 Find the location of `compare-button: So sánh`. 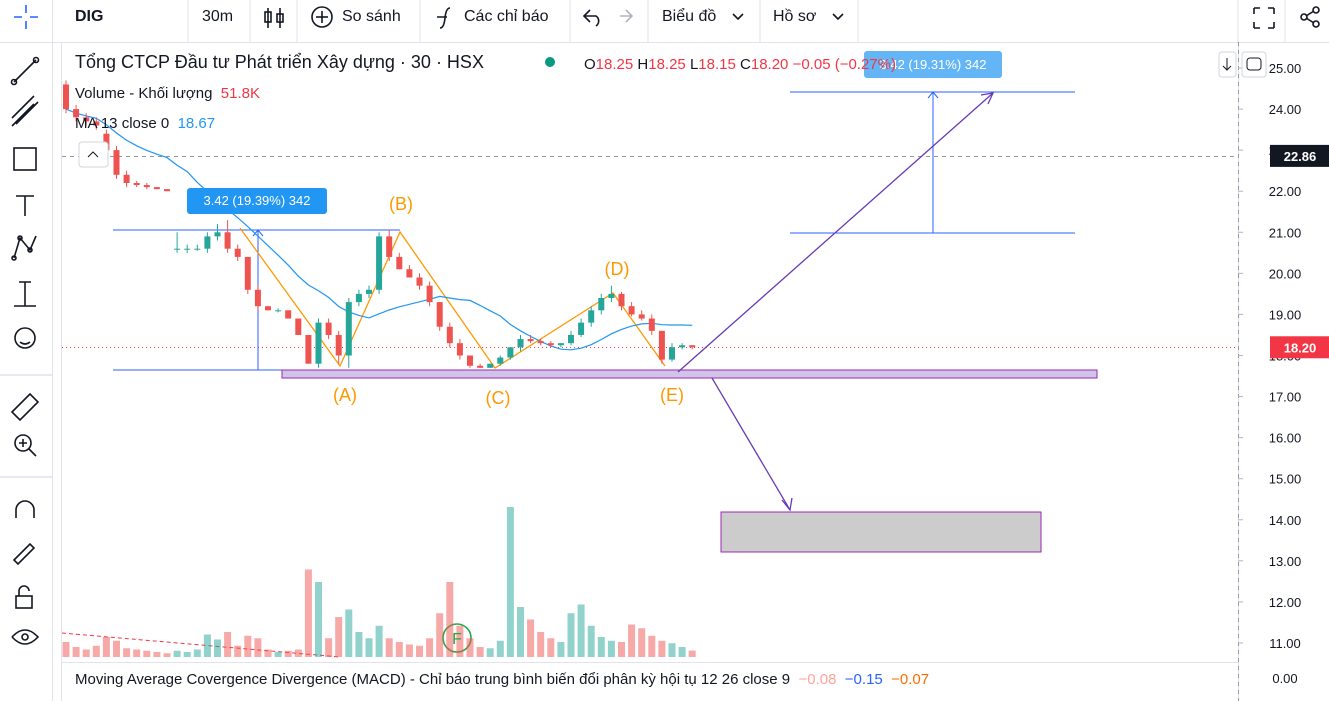

compare-button: So sánh is located at coordinates (371, 16).